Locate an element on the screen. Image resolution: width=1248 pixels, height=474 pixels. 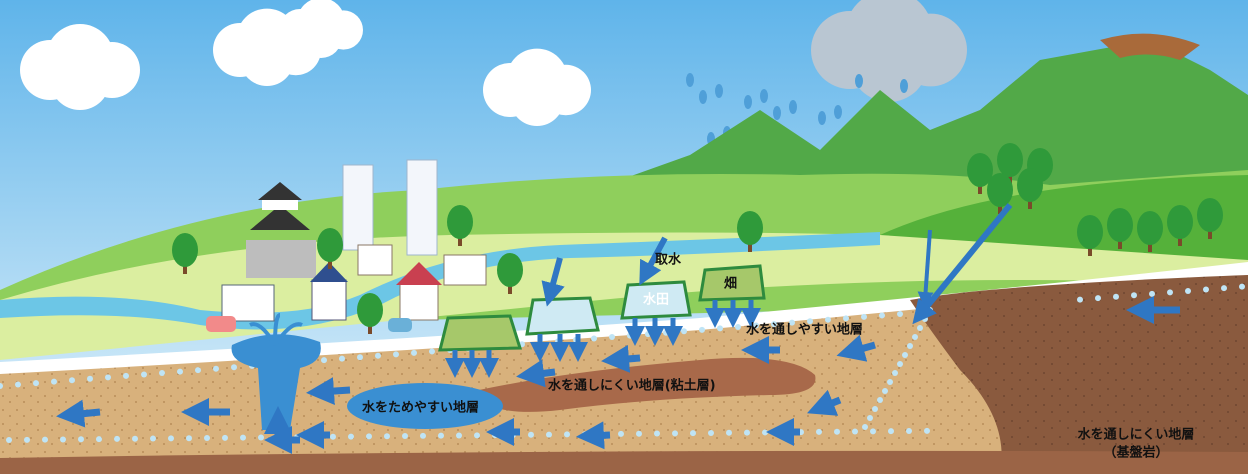
bottom-layer is located at coordinates (624, 462).